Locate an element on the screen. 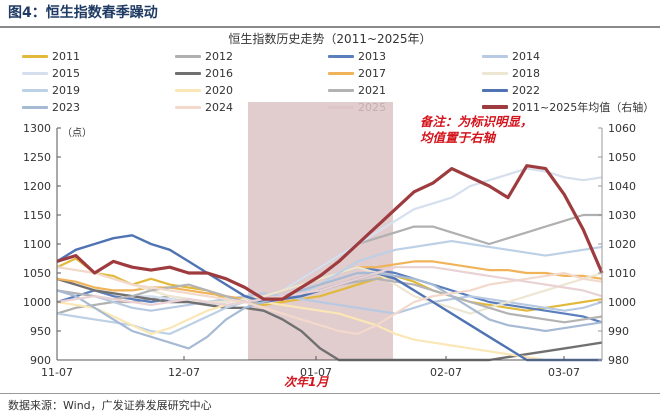 The width and height of the screenshot is (660, 414). top-divider is located at coordinates (330, 27).